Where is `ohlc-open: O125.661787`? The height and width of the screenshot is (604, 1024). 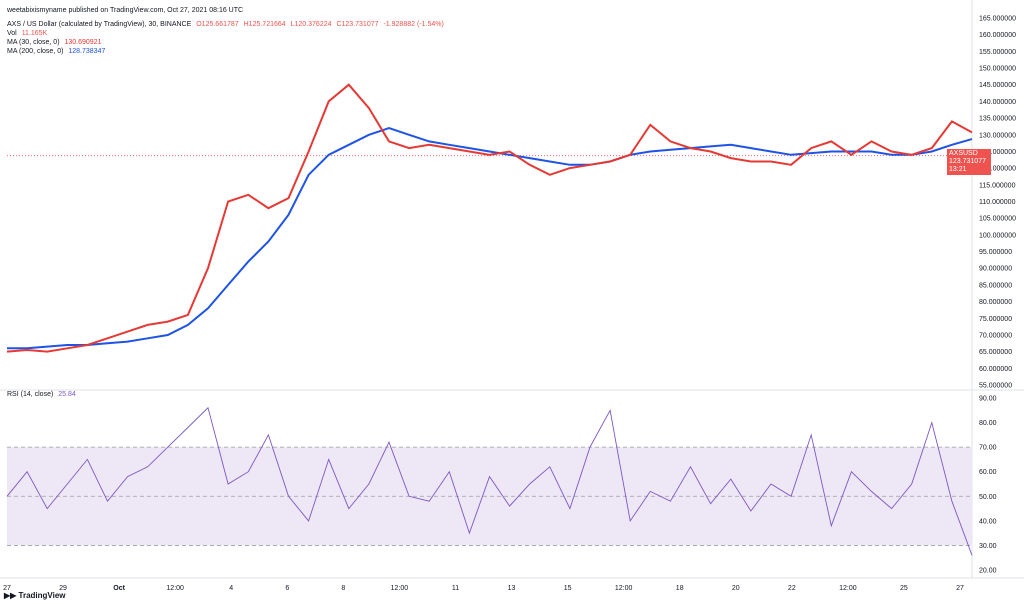 ohlc-open: O125.661787 is located at coordinates (217, 24).